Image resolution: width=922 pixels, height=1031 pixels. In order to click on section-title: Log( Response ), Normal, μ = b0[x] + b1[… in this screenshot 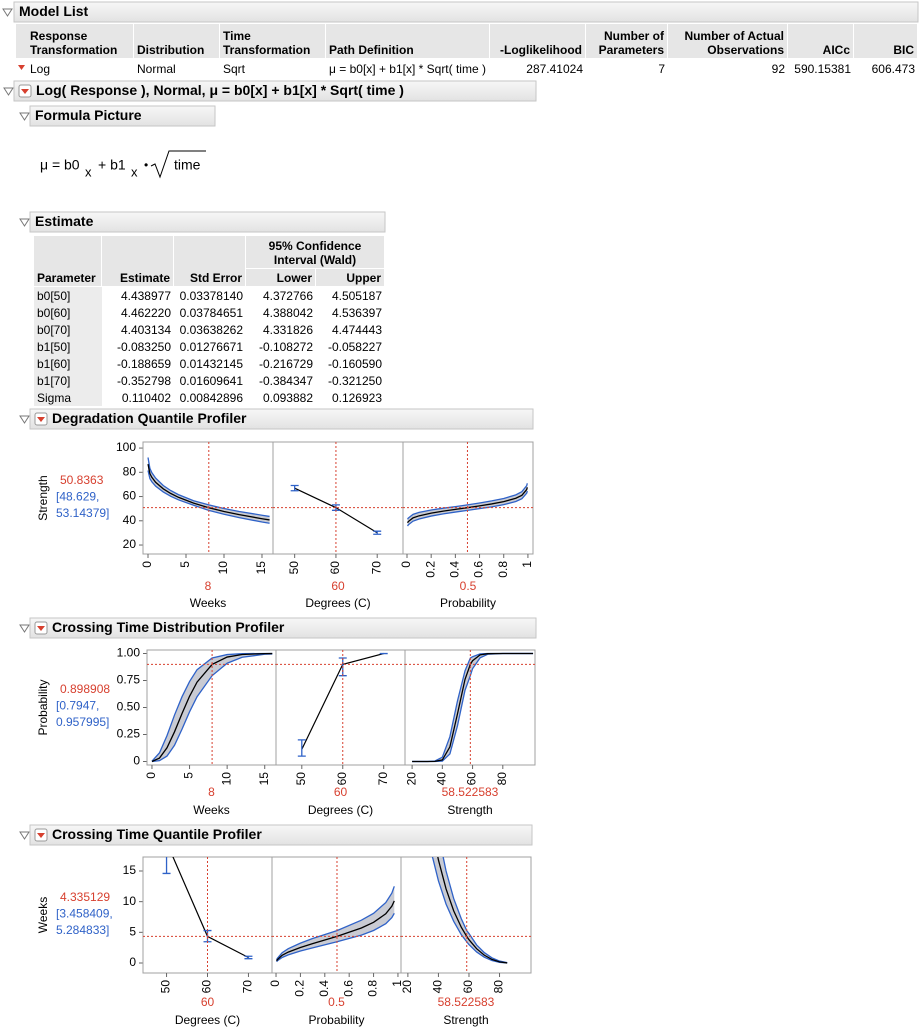, I will do `click(220, 90)`.